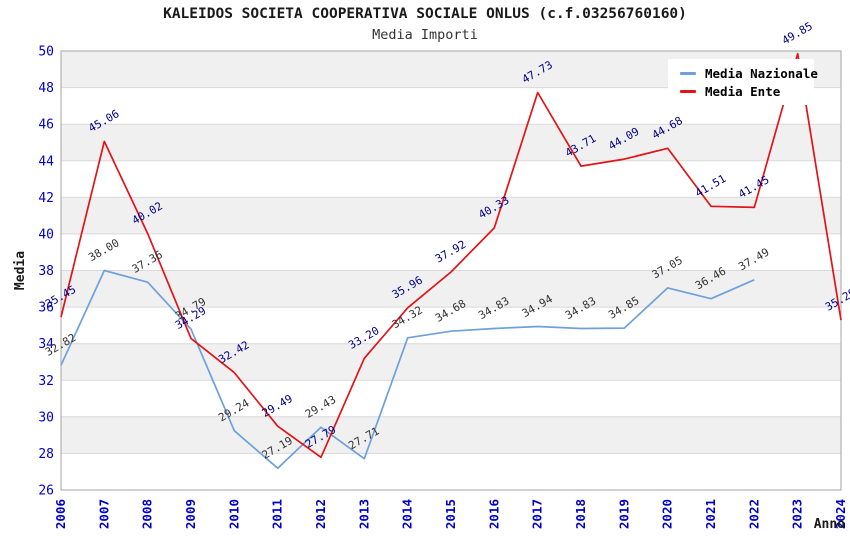  I want to click on y-tick-label: 38, so click(46, 271).